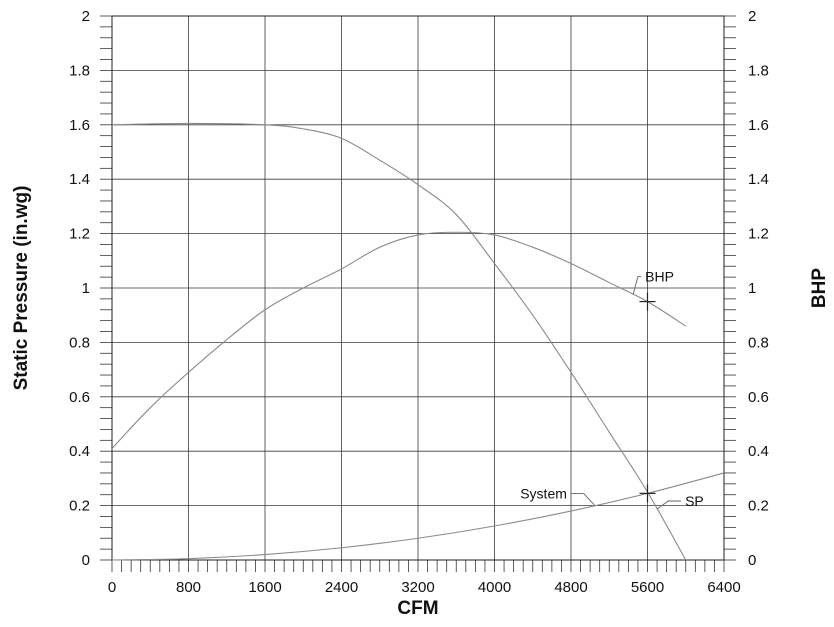 This screenshot has width=834, height=627. What do you see at coordinates (758, 451) in the screenshot?
I see `y2-tick-label: 0.4` at bounding box center [758, 451].